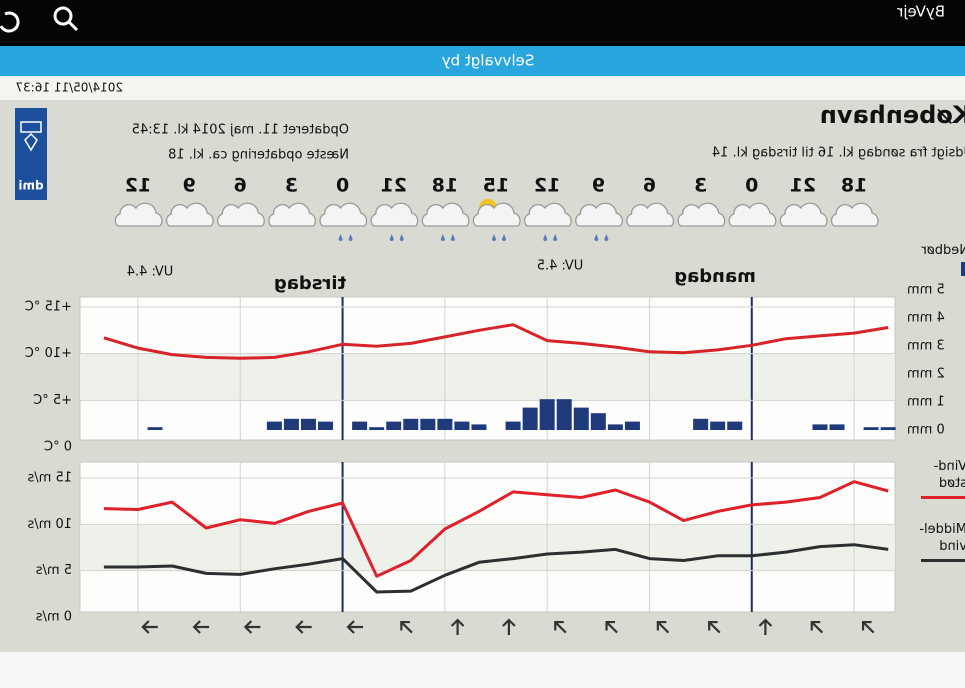 The image size is (965, 688). Describe the element at coordinates (49, 524) in the screenshot. I see `y-tick-label: 10 m/s` at that location.